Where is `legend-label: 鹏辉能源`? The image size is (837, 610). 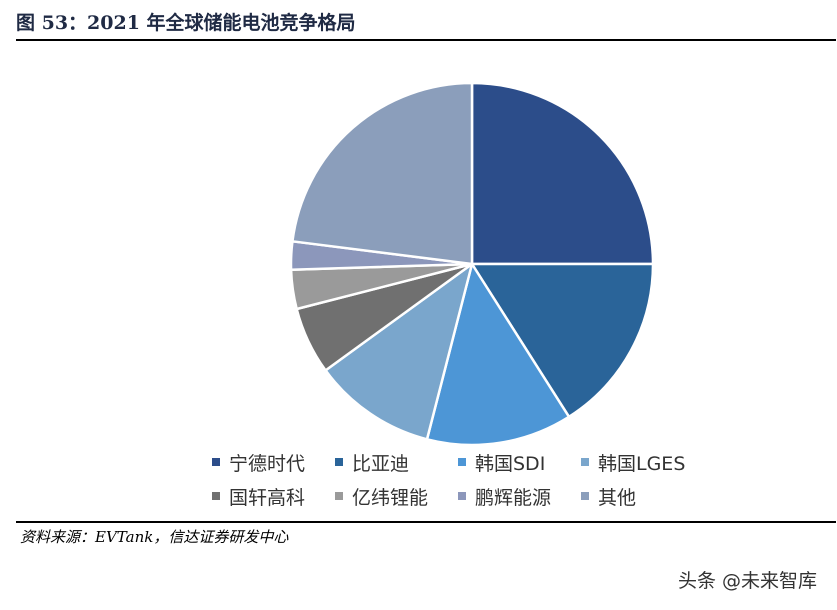 legend-label: 鹏辉能源 is located at coordinates (513, 497).